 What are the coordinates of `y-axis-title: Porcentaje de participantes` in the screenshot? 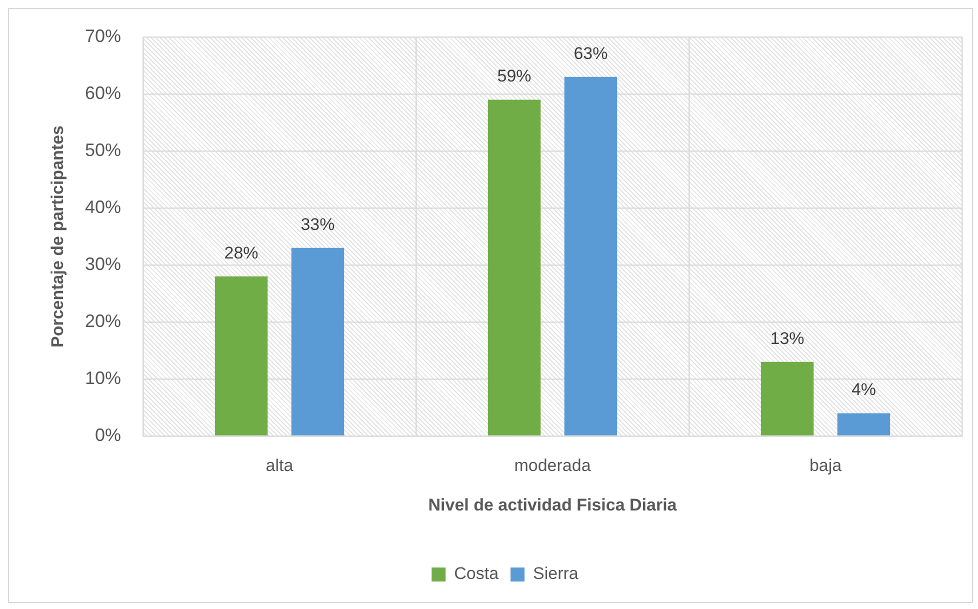 It's located at (57, 236).